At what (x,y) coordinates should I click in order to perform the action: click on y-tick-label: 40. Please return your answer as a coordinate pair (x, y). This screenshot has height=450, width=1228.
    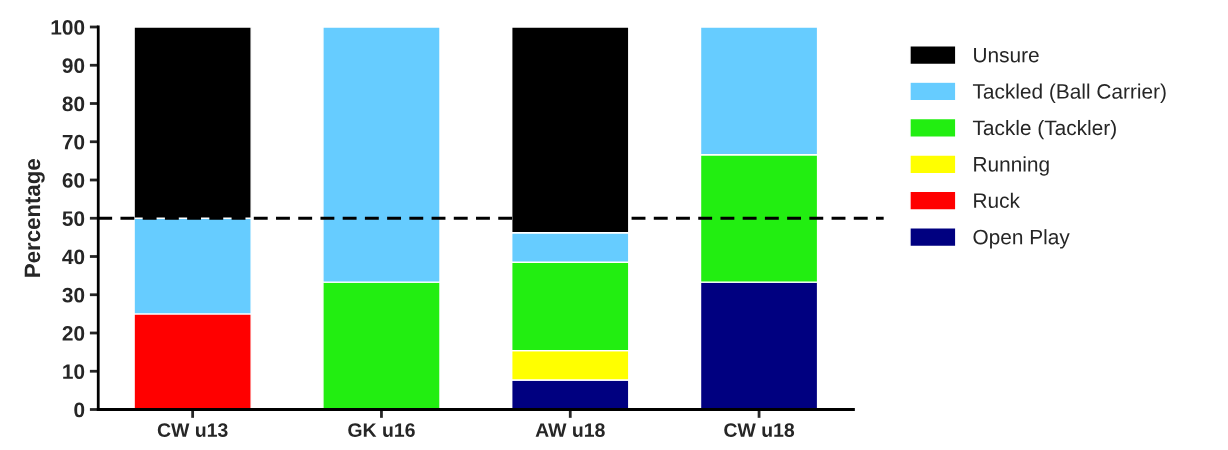
    Looking at the image, I should click on (73, 257).